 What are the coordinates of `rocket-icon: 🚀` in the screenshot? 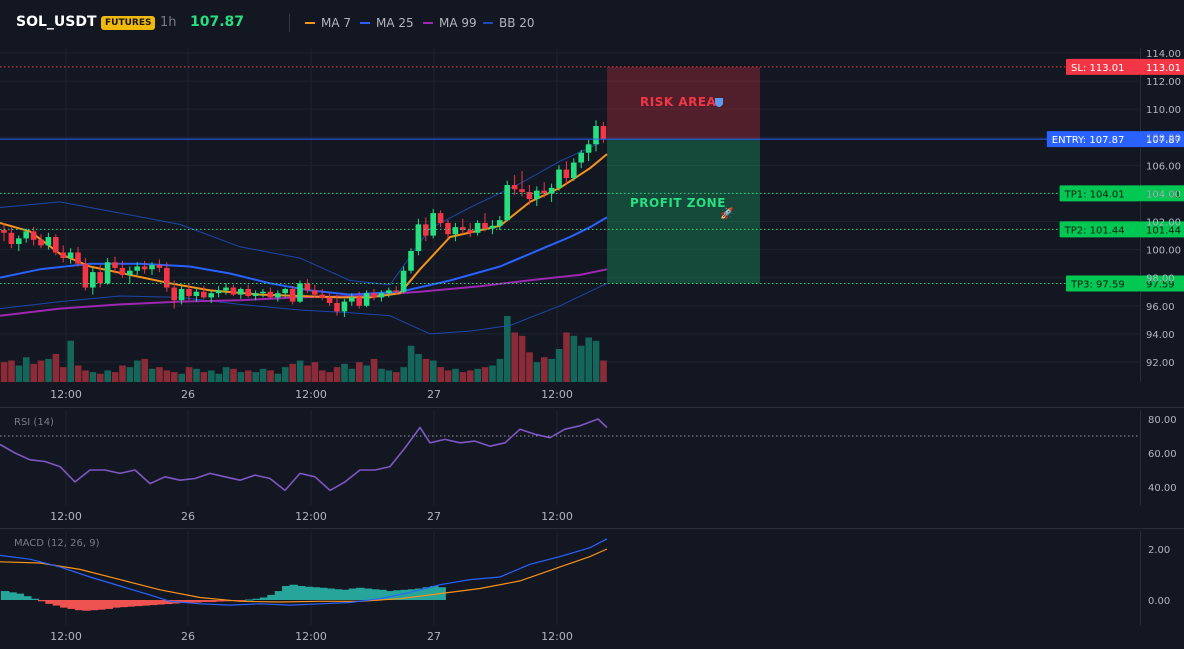 It's located at (727, 213).